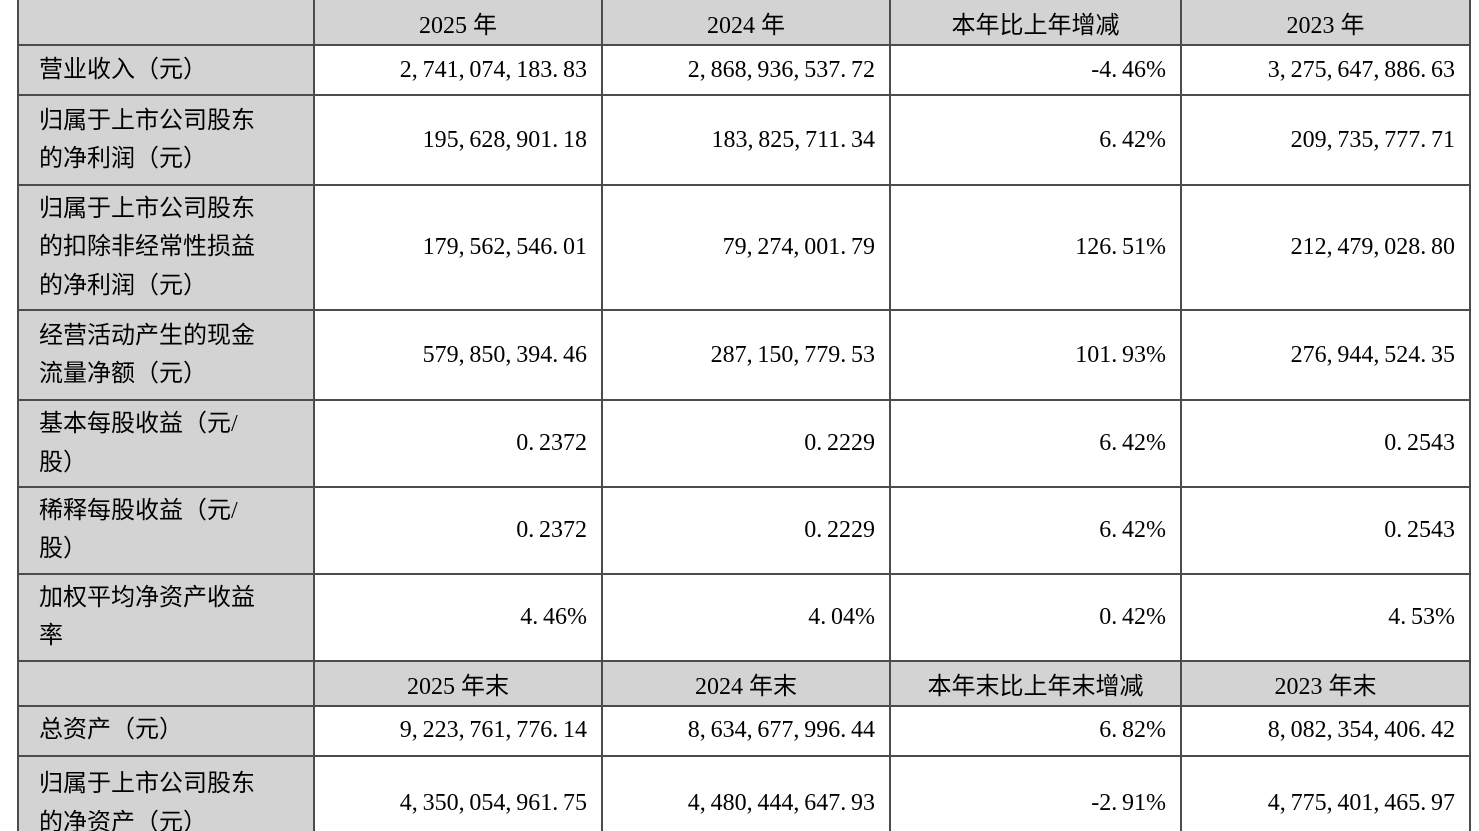 The height and width of the screenshot is (831, 1479). What do you see at coordinates (458, 23) in the screenshot?
I see `period-header-2025: 2025 年` at bounding box center [458, 23].